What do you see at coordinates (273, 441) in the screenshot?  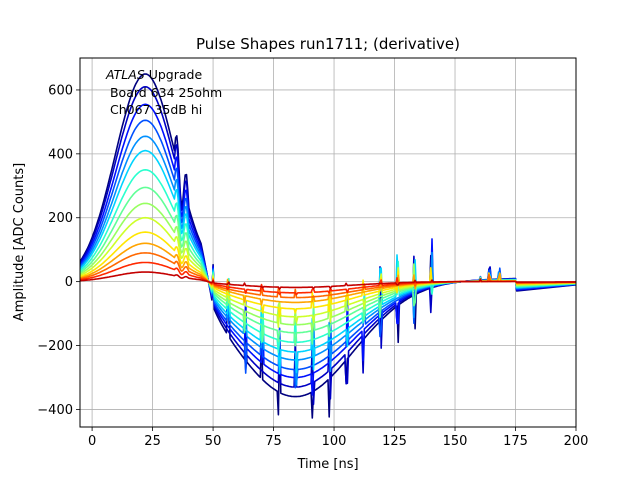 I see `x-tick-label: 75` at bounding box center [273, 441].